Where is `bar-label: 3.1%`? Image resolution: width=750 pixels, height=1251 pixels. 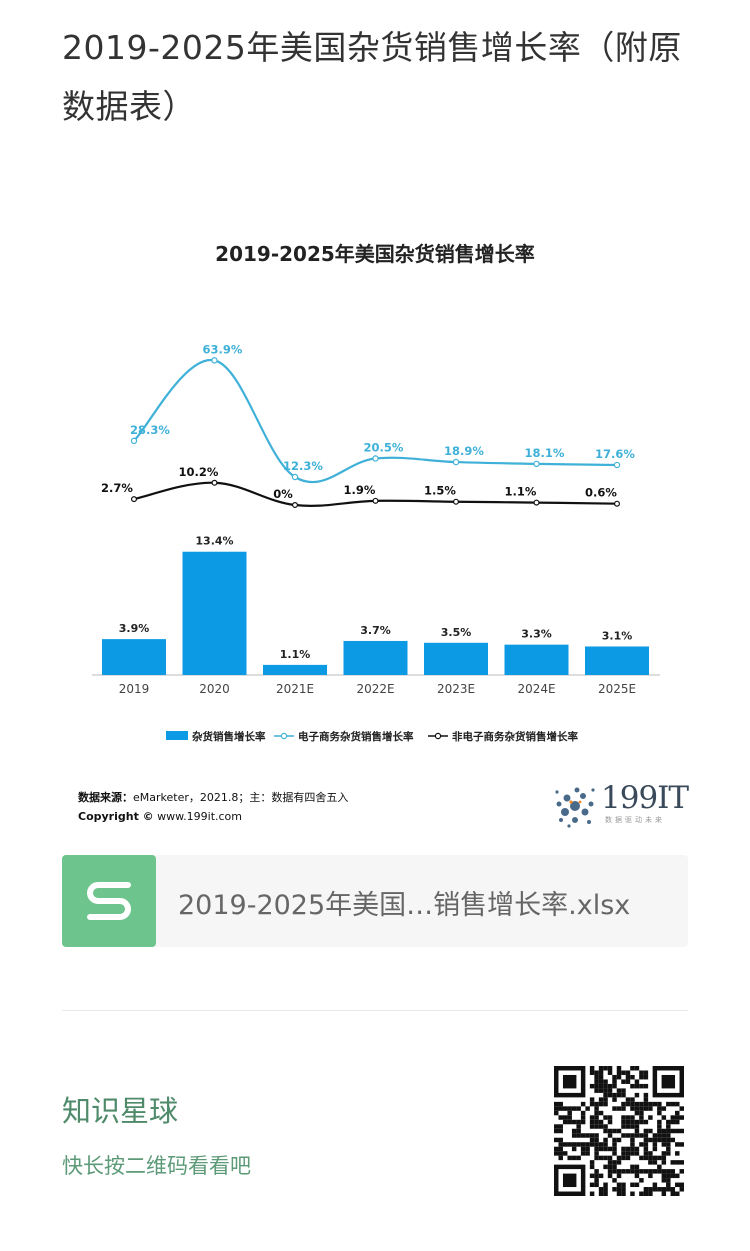 bar-label: 3.1% is located at coordinates (617, 635).